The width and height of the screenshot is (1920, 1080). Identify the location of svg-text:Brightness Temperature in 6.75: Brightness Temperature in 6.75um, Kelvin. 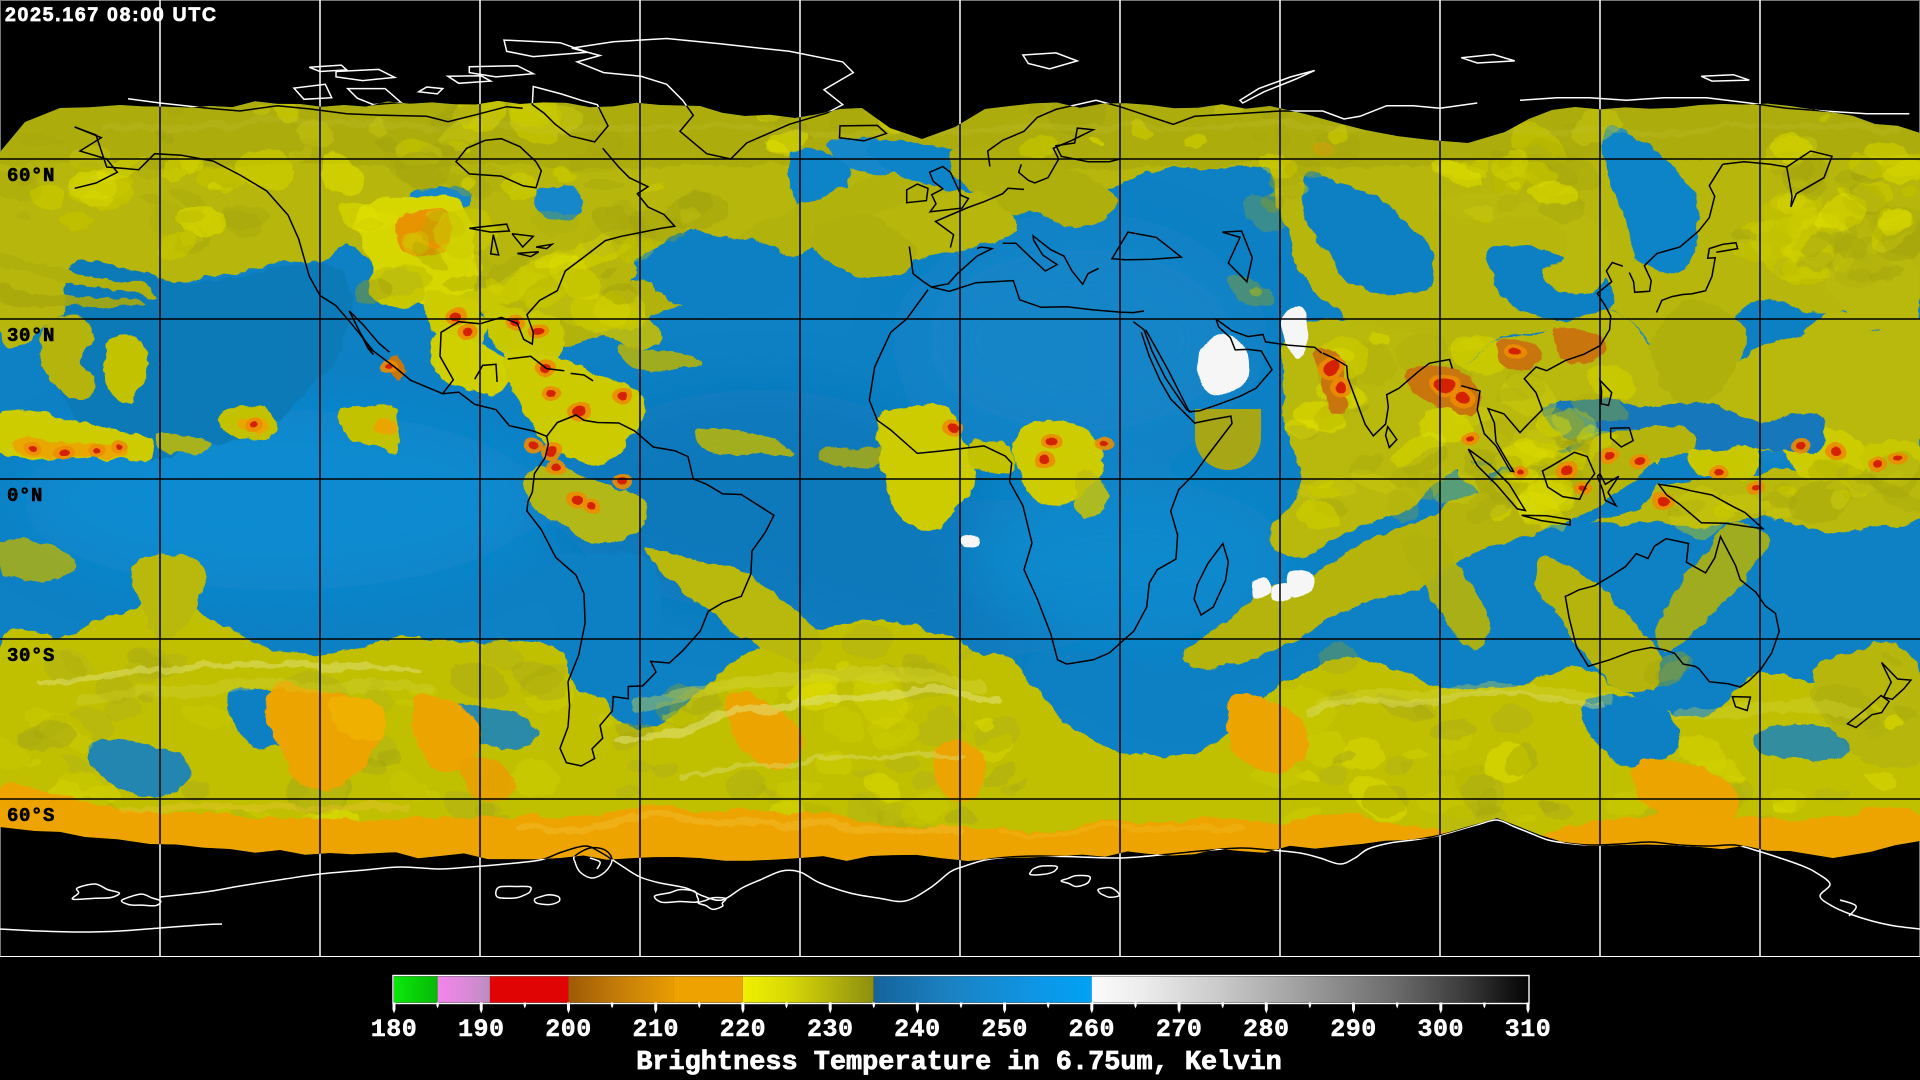
(958, 1063).